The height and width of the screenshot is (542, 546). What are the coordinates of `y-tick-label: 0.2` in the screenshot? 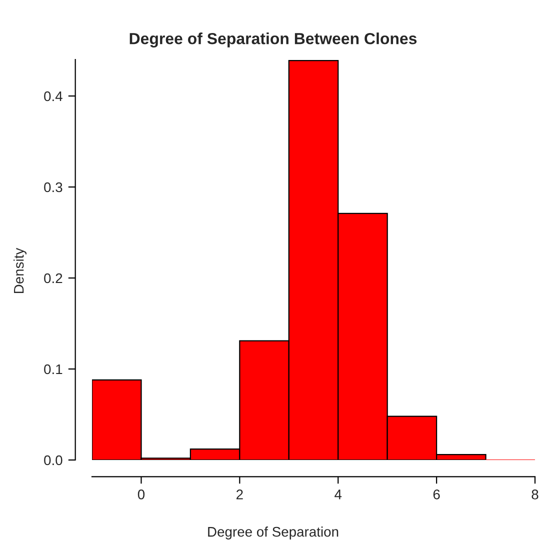 It's located at (53, 278).